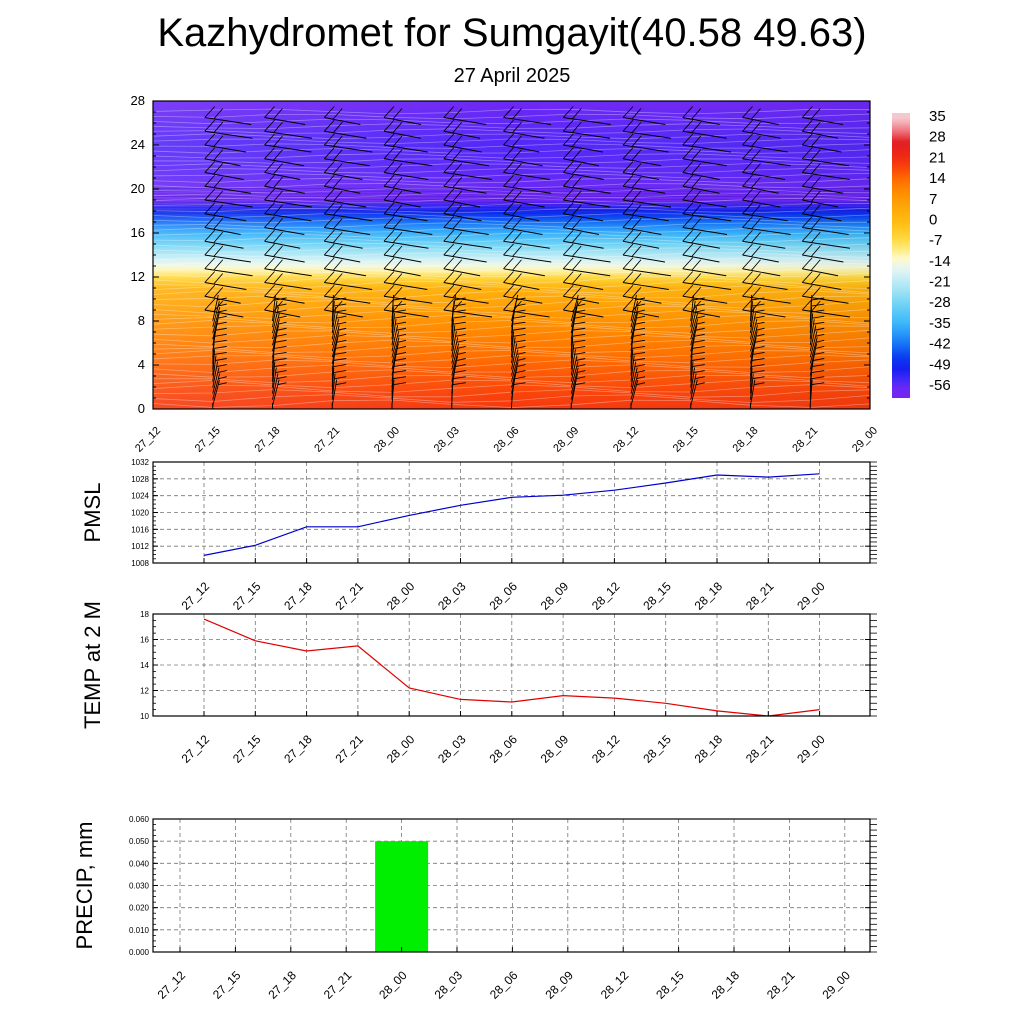  Describe the element at coordinates (144, 665) in the screenshot. I see `y-tick-label: 14` at that location.